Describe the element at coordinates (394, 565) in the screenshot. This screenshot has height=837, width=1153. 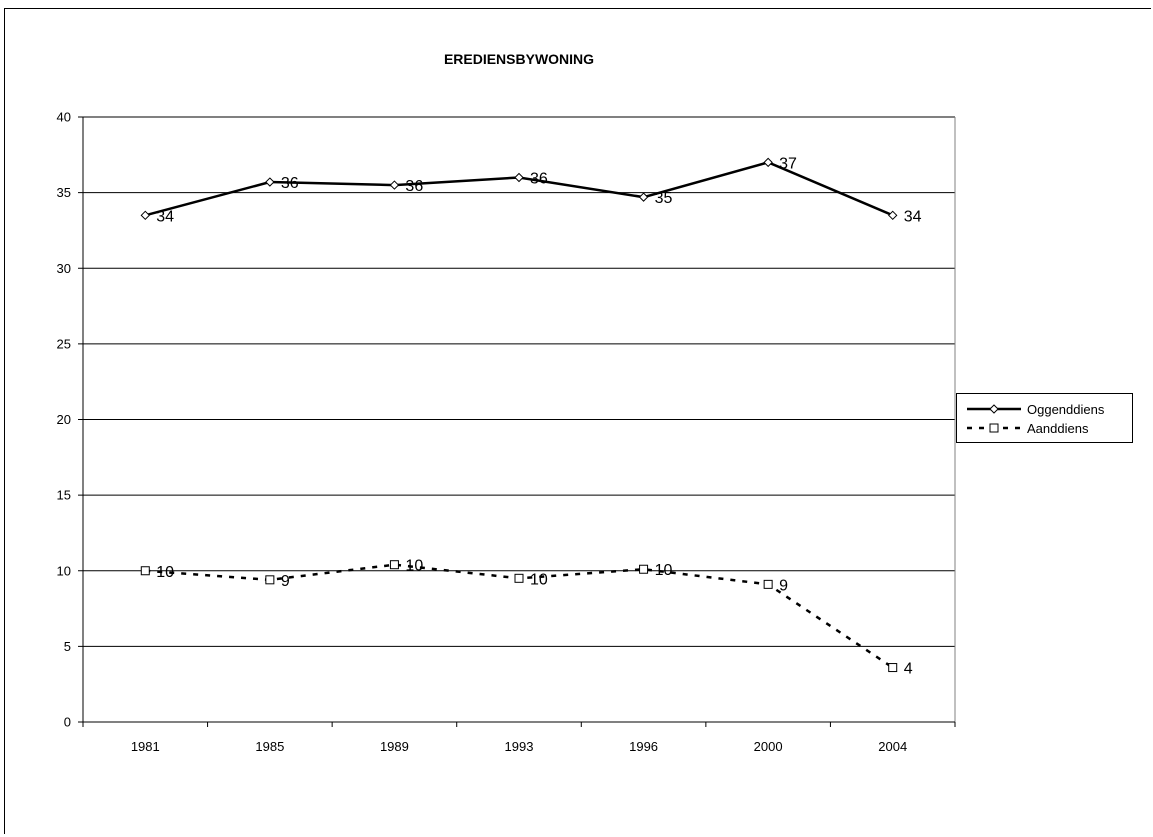
I see `point-aanddiens-1989` at that location.